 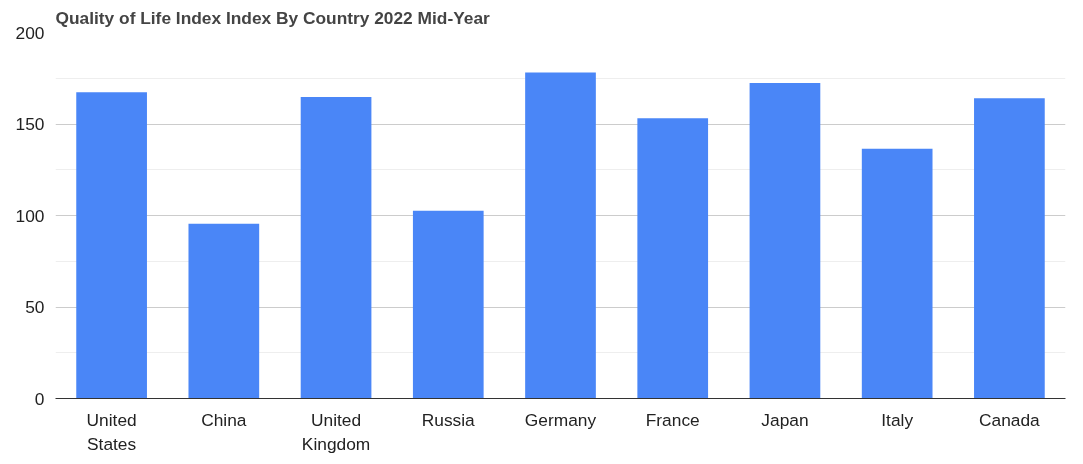 I want to click on chart-title: Quality of Life Index Index By Country 2022 Mid-Year, so click(x=273, y=17).